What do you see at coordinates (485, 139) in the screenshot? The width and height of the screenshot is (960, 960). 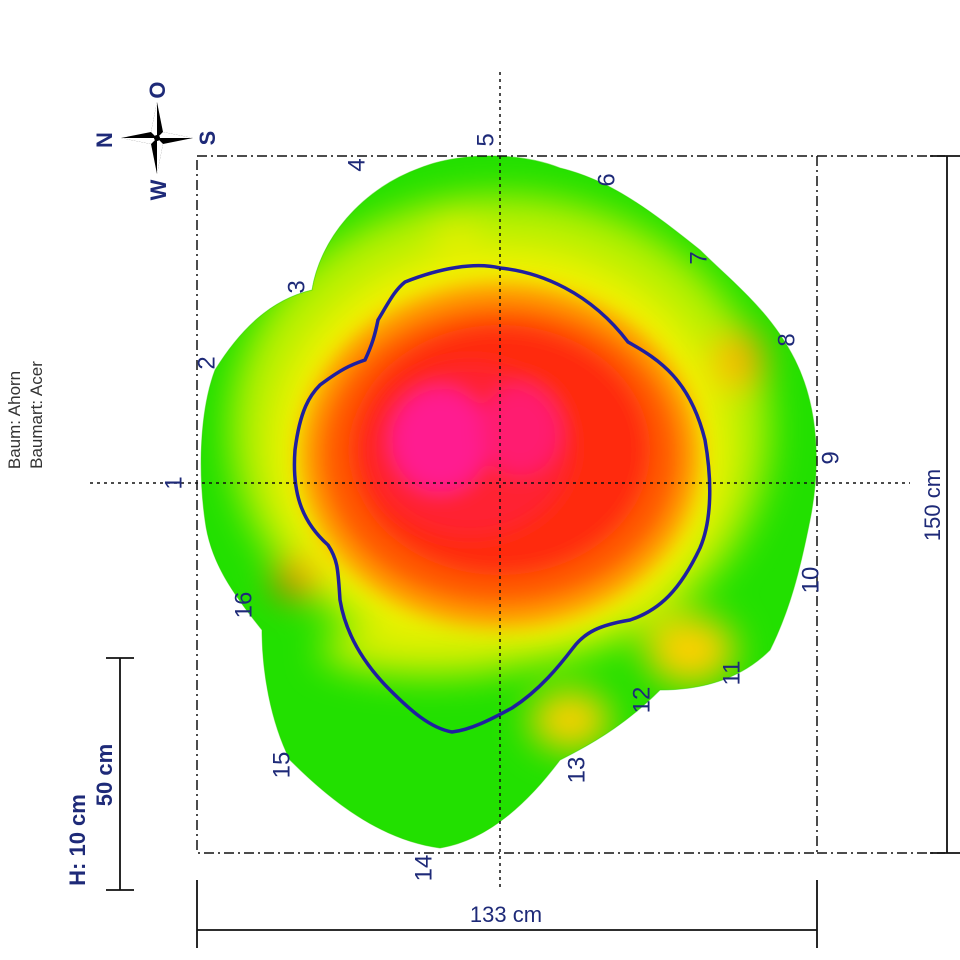 I see `measurement-point-5: 5` at bounding box center [485, 139].